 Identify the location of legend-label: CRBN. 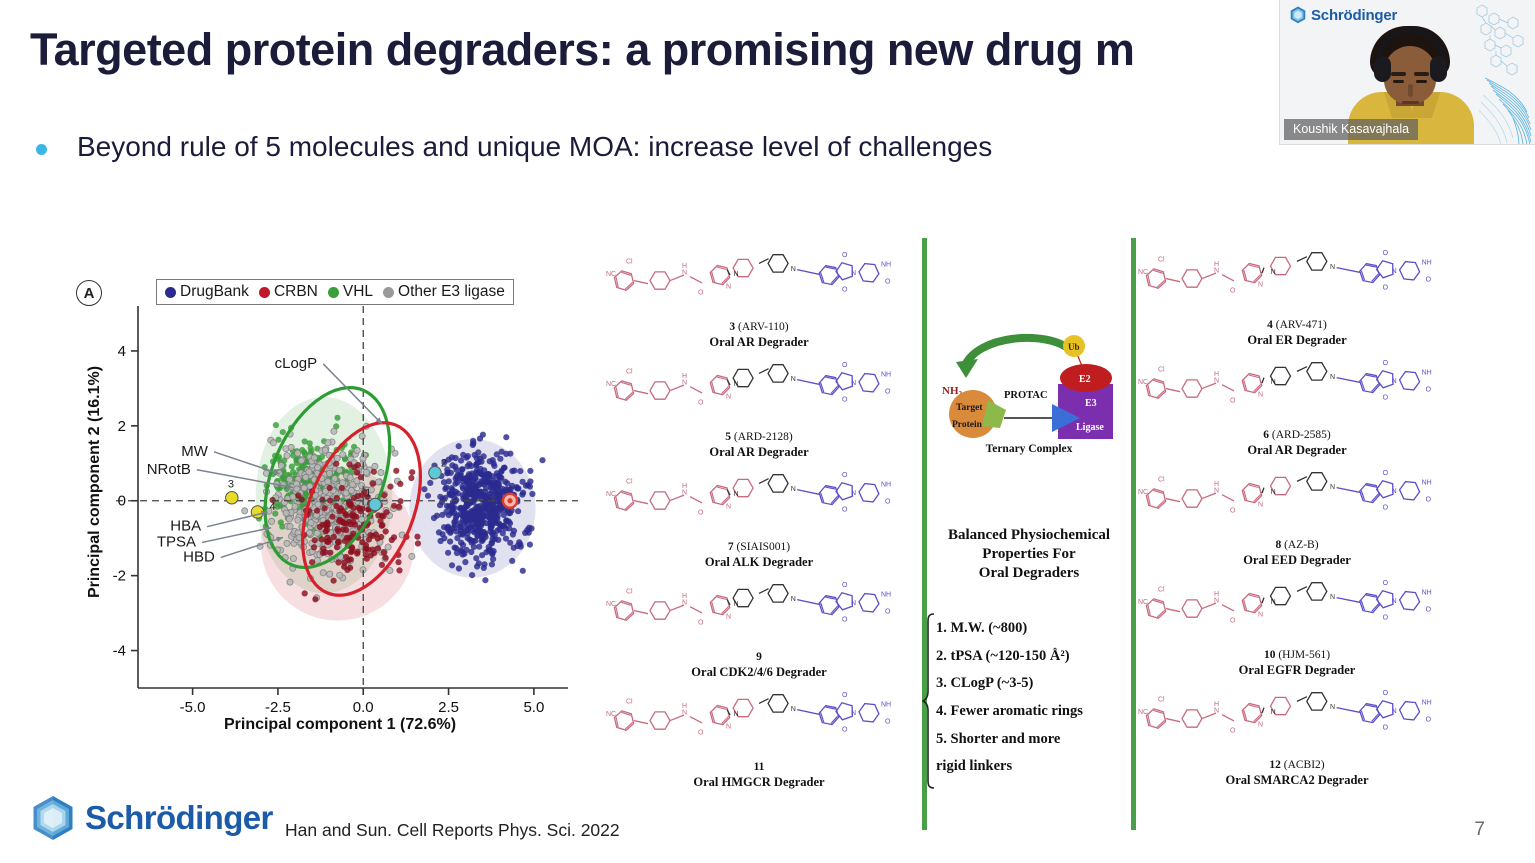
(295, 291).